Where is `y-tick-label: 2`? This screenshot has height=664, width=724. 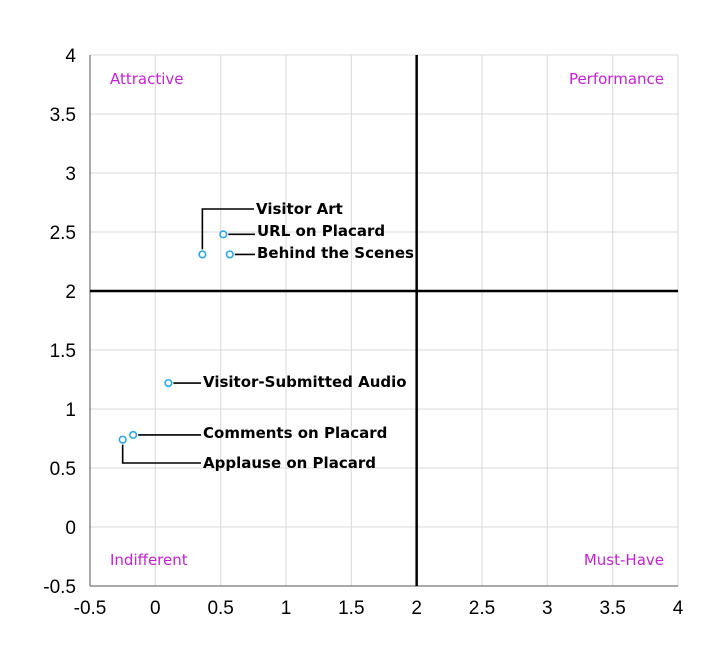 y-tick-label: 2 is located at coordinates (70, 292).